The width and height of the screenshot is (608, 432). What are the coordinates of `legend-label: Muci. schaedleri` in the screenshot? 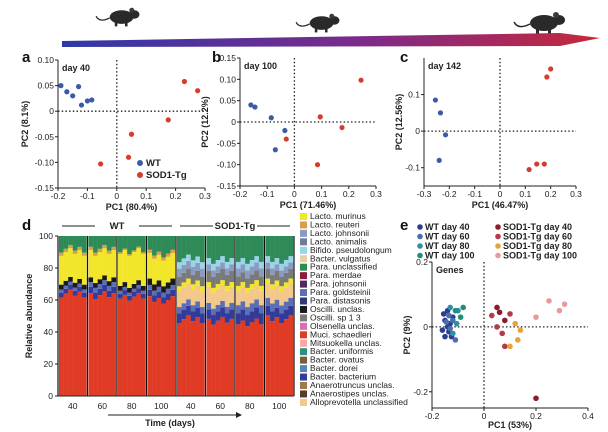 It's located at (341, 334).